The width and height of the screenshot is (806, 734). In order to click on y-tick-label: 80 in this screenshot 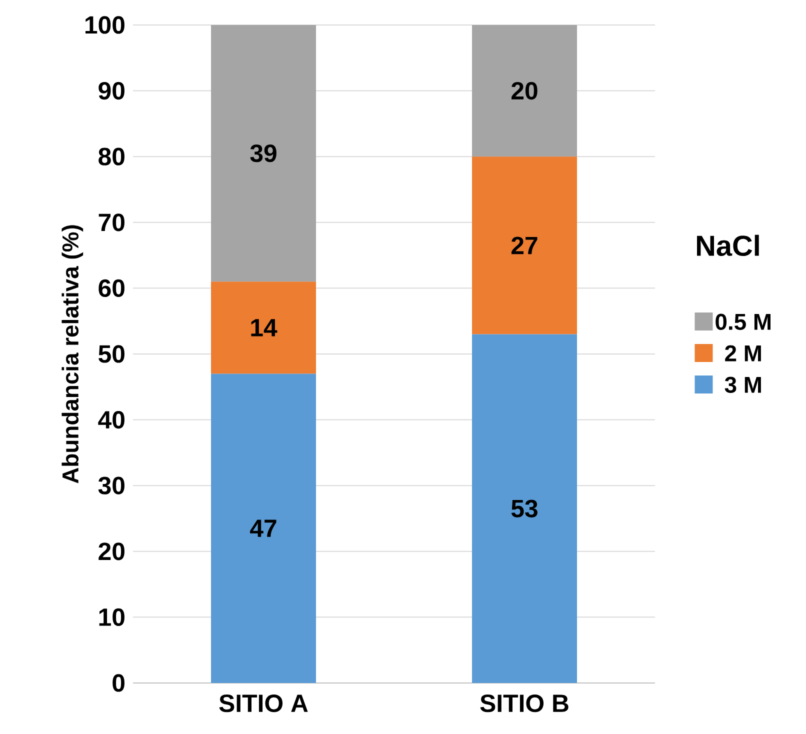, I will do `click(111, 157)`.